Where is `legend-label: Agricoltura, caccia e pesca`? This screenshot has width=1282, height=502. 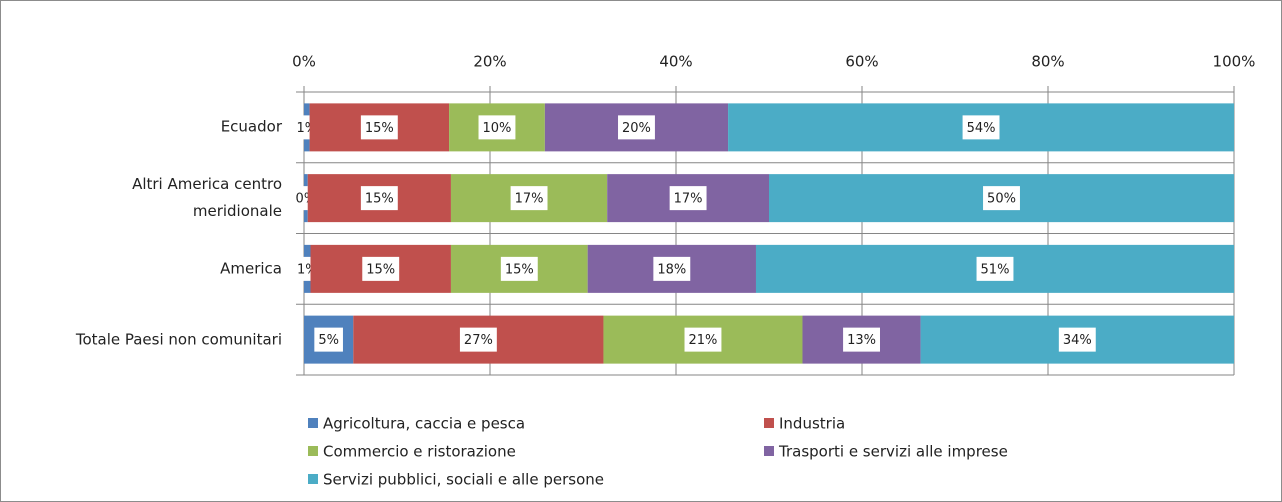
legend-label: Agricoltura, caccia e pesca is located at coordinates (424, 424).